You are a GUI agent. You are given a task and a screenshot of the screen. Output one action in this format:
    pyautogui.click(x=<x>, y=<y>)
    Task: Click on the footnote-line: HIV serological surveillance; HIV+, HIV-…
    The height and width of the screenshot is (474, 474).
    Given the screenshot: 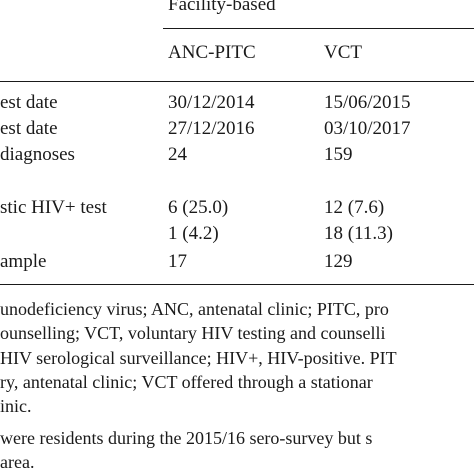 What is the action you would take?
    pyautogui.click(x=198, y=358)
    